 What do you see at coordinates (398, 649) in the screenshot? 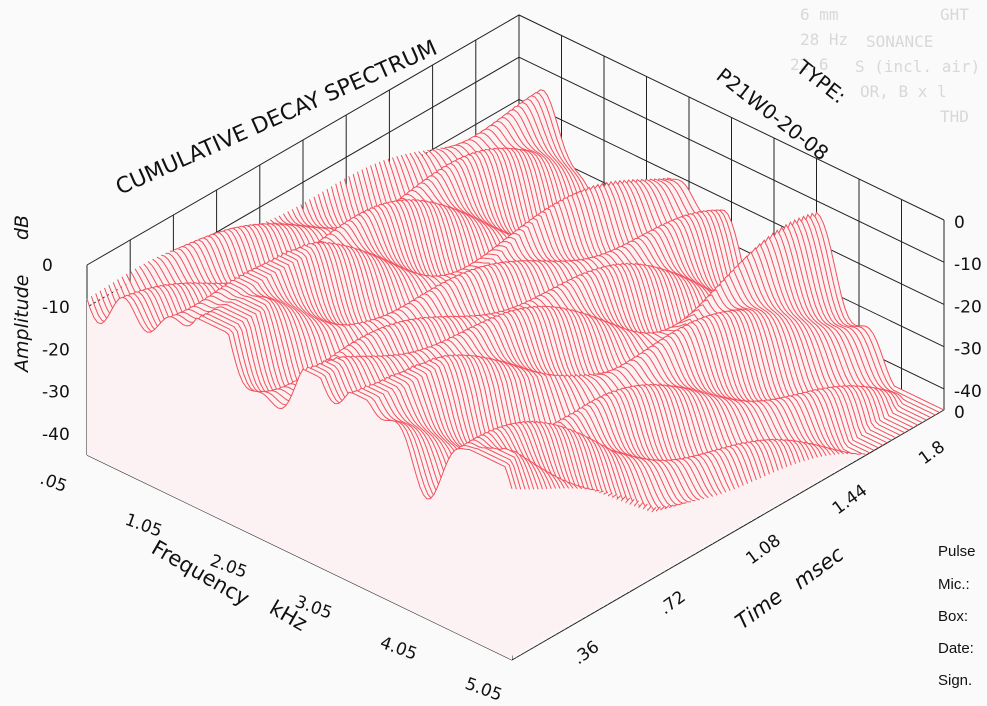
I see `frequency-tick-label: 4.05` at bounding box center [398, 649].